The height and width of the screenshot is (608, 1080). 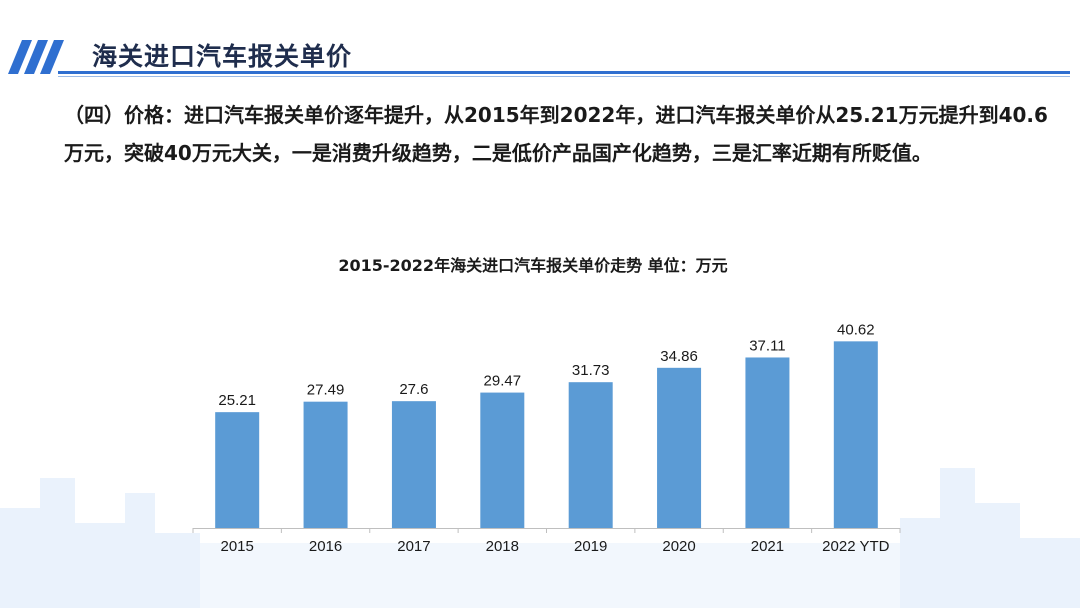 I want to click on bar-2020, so click(x=679, y=447).